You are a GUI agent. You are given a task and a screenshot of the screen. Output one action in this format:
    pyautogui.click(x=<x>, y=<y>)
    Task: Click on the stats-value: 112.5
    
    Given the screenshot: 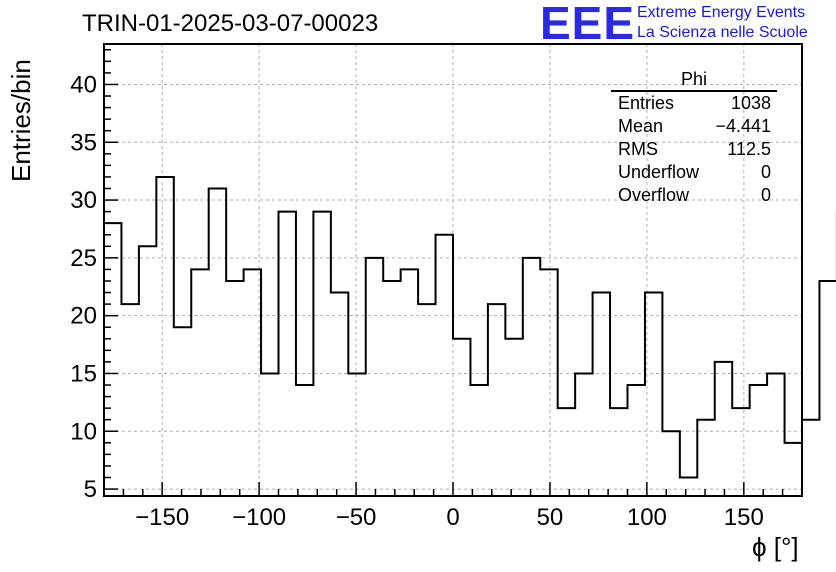 What is the action you would take?
    pyautogui.click(x=749, y=149)
    